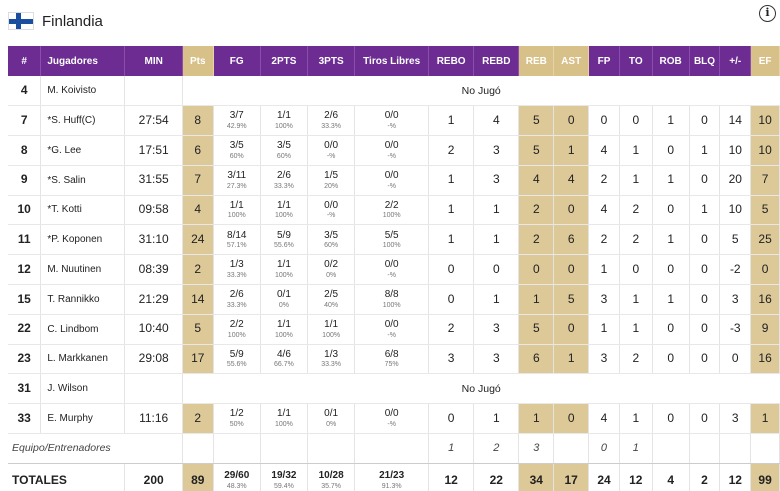  I want to click on p3-made-att: 3/5, so click(331, 235).